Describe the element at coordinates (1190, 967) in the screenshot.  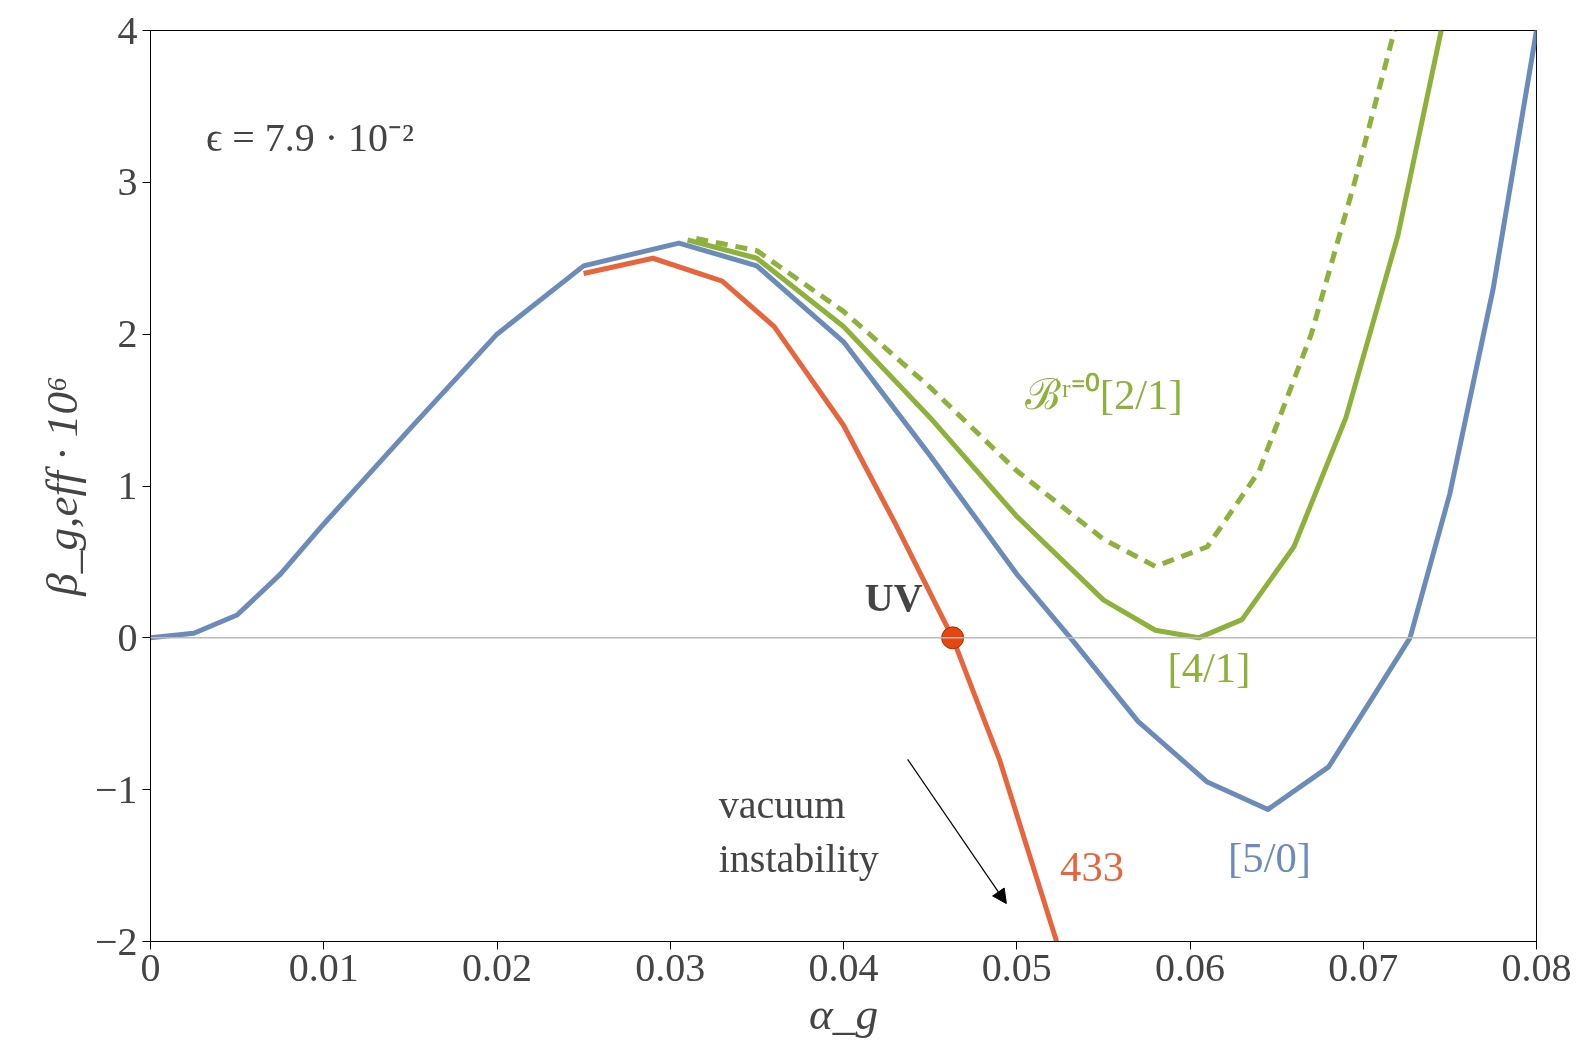
I see `x-tick-label: 0.06` at that location.